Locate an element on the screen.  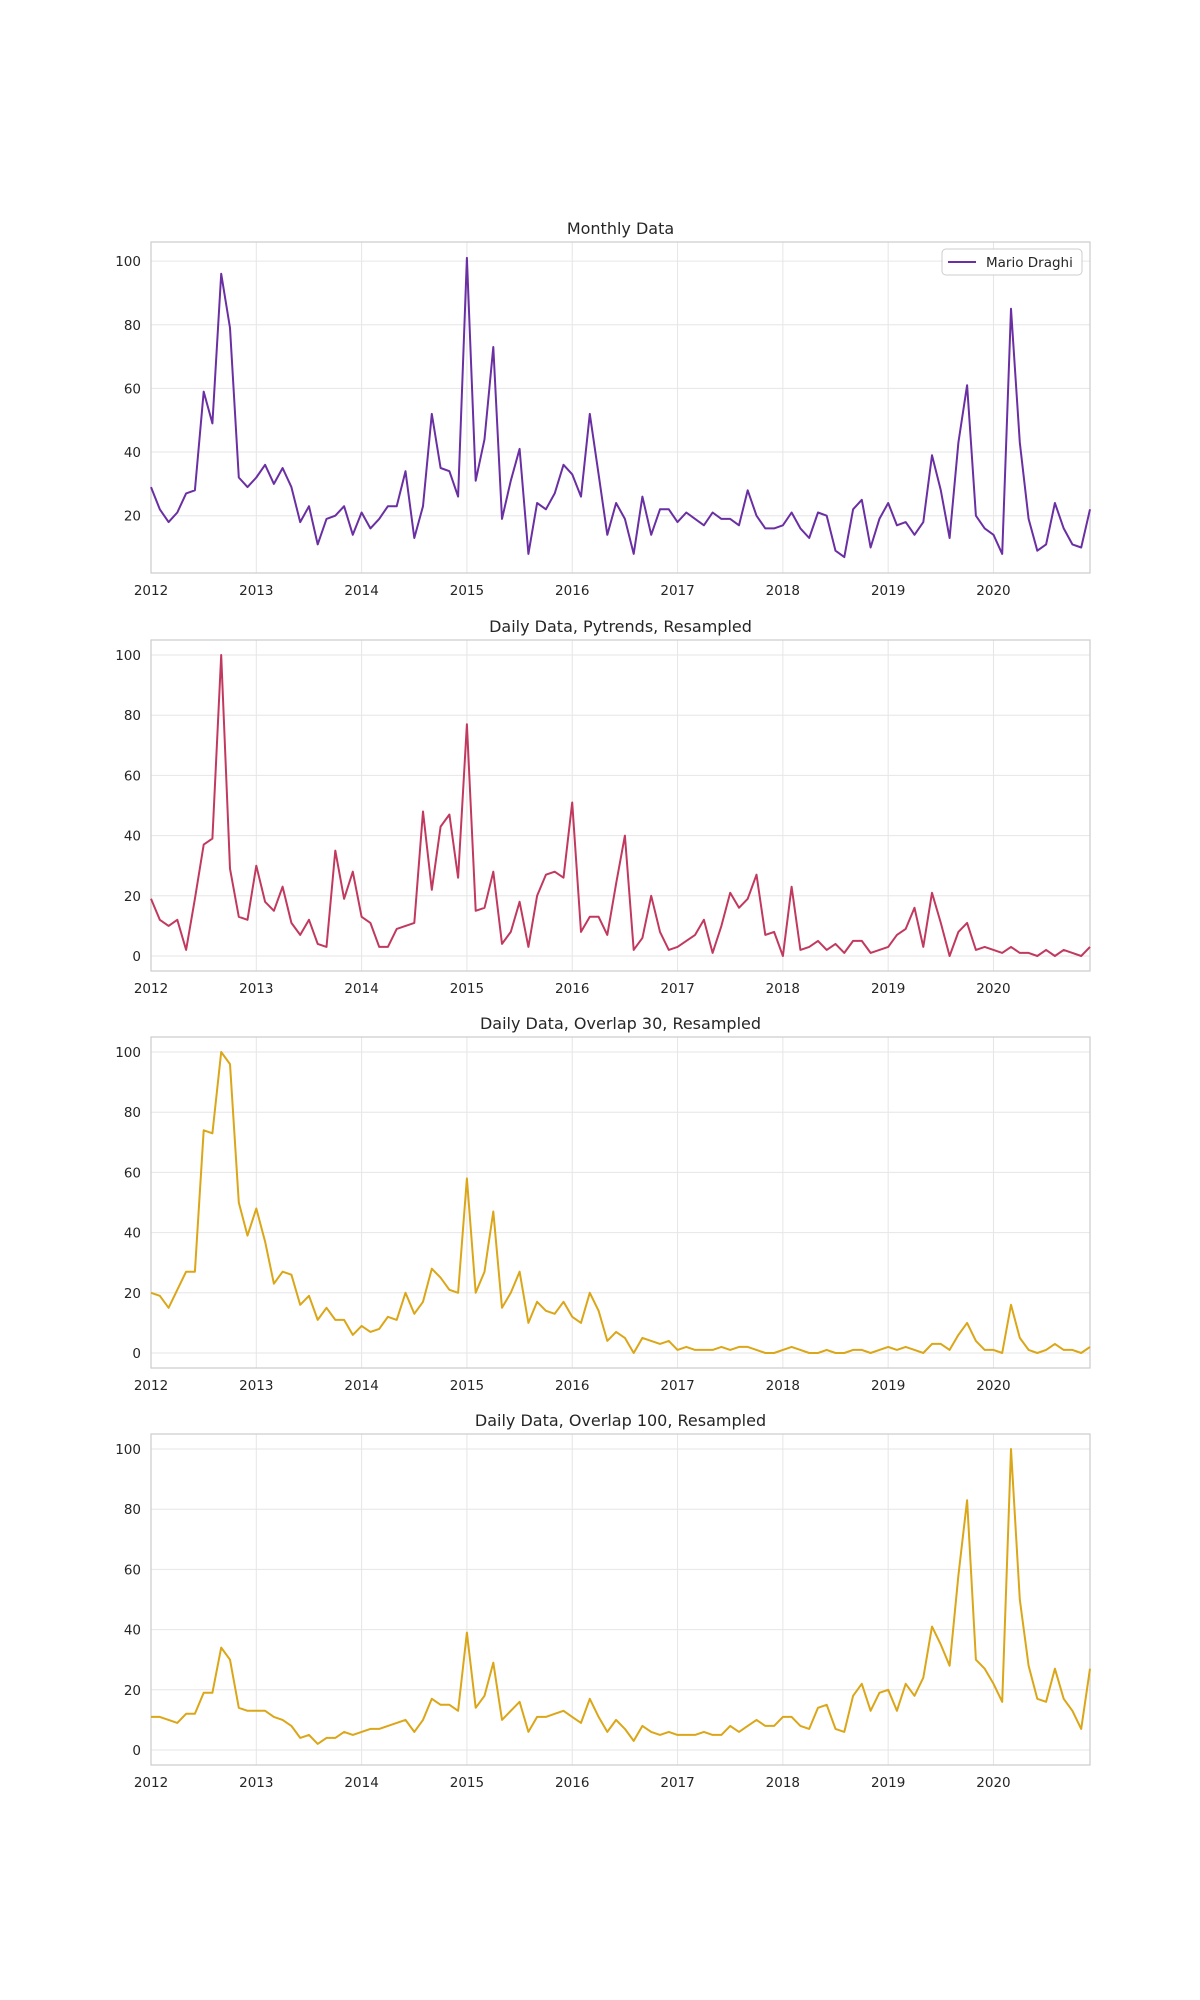
legend-box is located at coordinates (1012, 262).